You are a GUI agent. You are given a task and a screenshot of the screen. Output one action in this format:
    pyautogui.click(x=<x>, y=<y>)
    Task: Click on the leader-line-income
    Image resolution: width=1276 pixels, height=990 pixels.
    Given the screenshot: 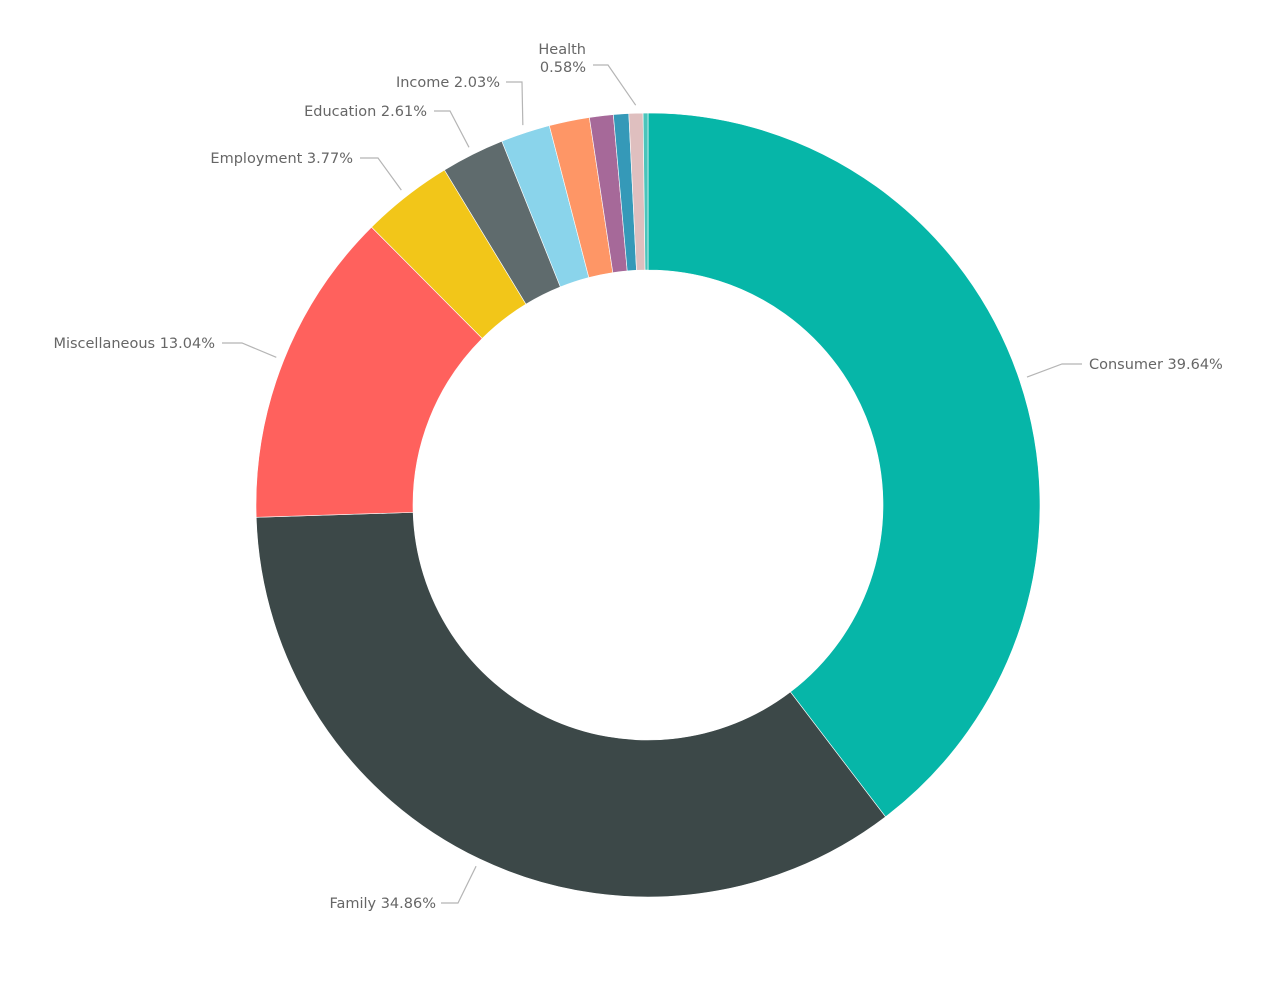 What is the action you would take?
    pyautogui.click(x=515, y=103)
    